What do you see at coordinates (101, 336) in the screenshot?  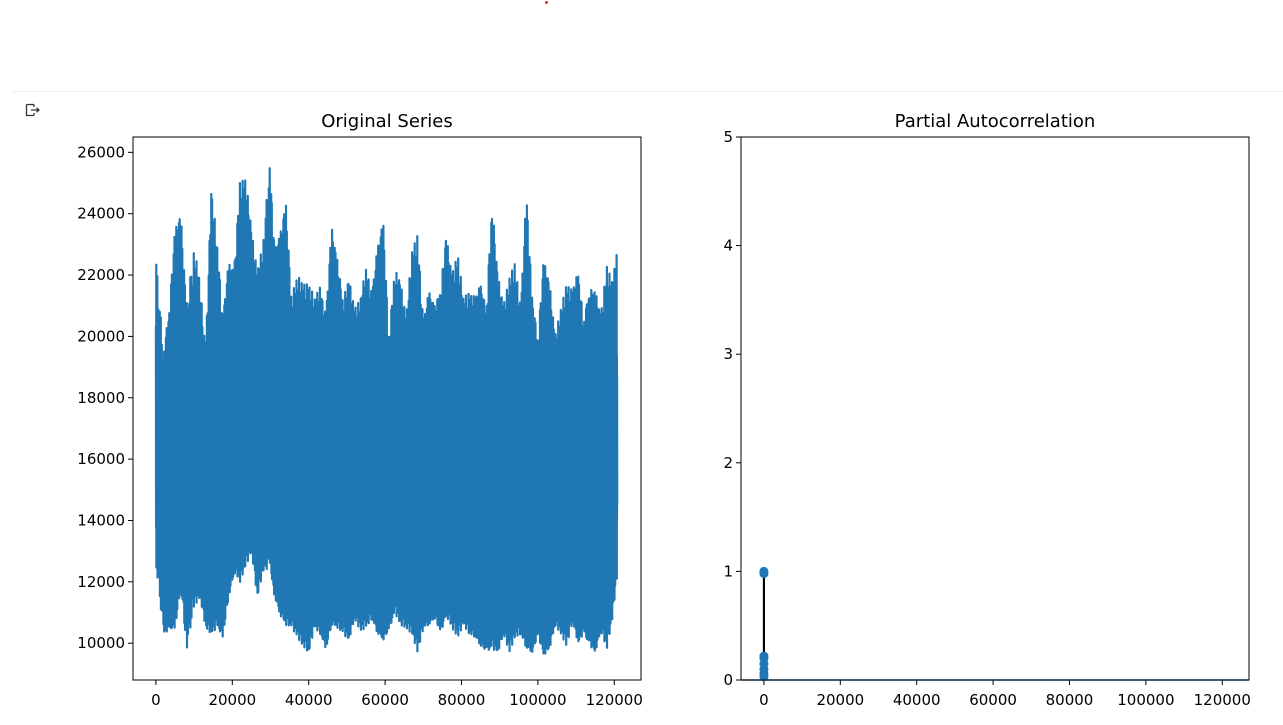 I see `y-tick-label: 20000` at bounding box center [101, 336].